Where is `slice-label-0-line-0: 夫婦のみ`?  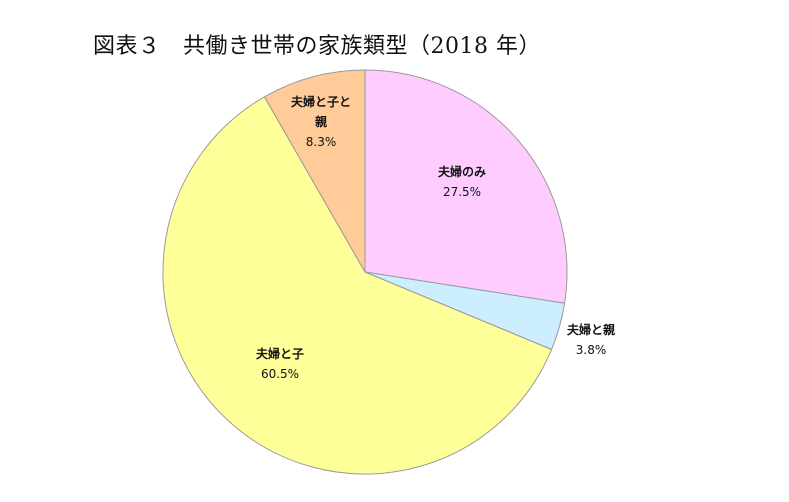
slice-label-0-line-0: 夫婦のみ is located at coordinates (461, 171).